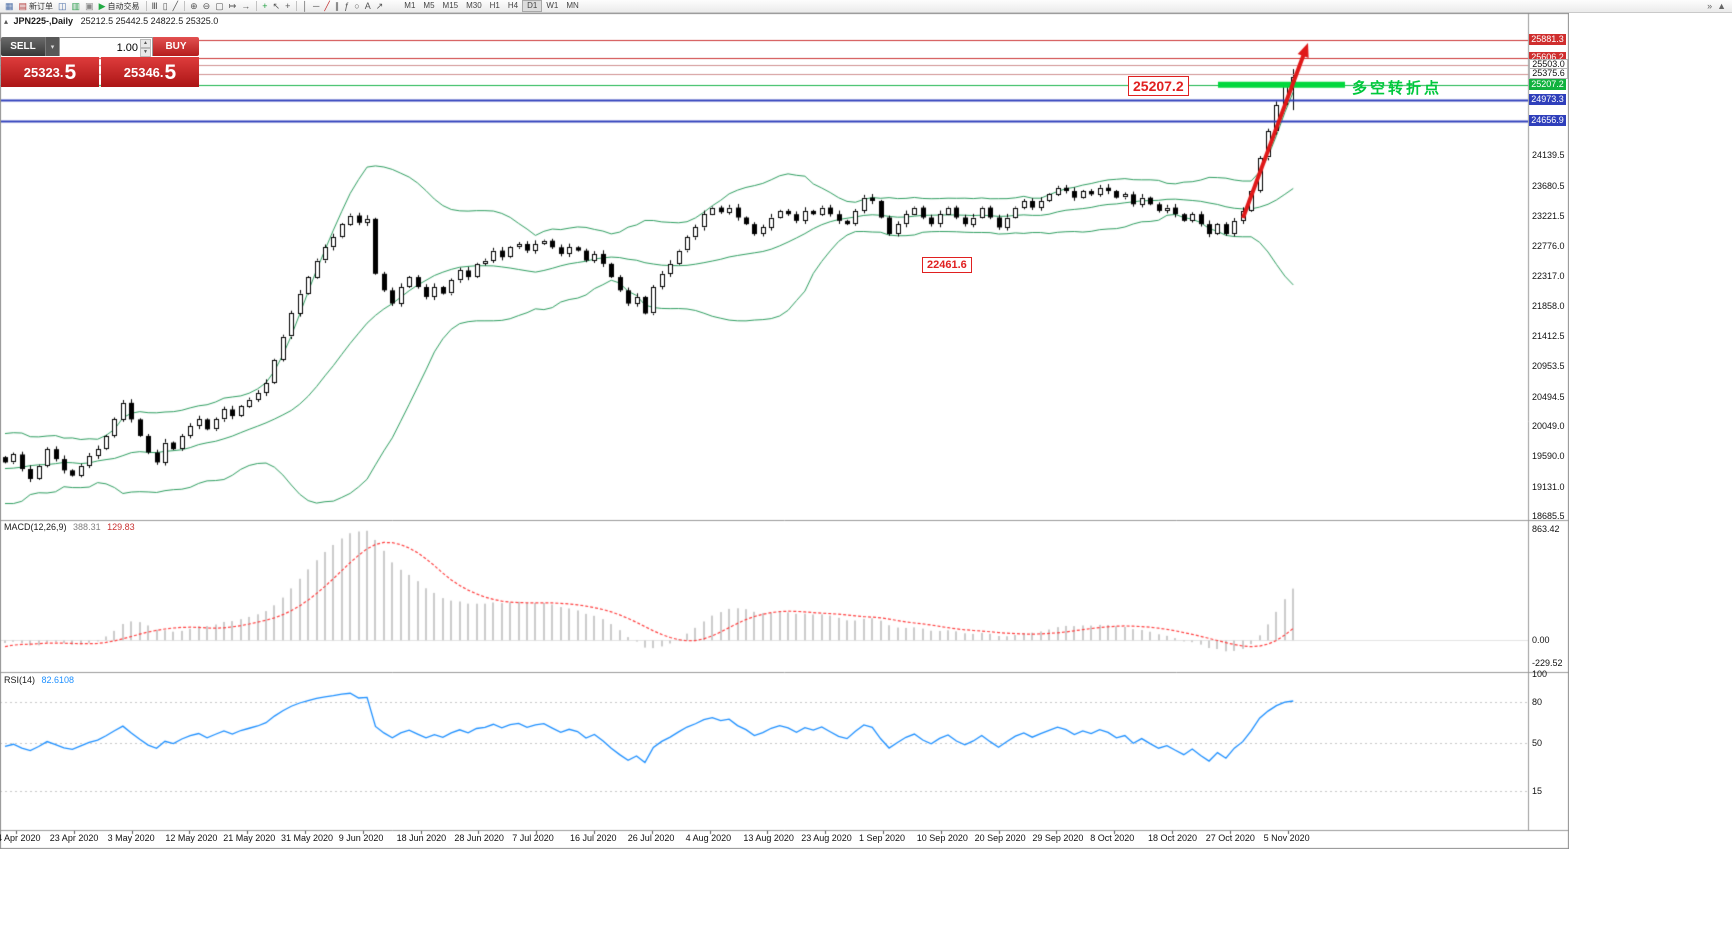  What do you see at coordinates (316, 6) in the screenshot?
I see `horizontal-line-icon: ─` at bounding box center [316, 6].